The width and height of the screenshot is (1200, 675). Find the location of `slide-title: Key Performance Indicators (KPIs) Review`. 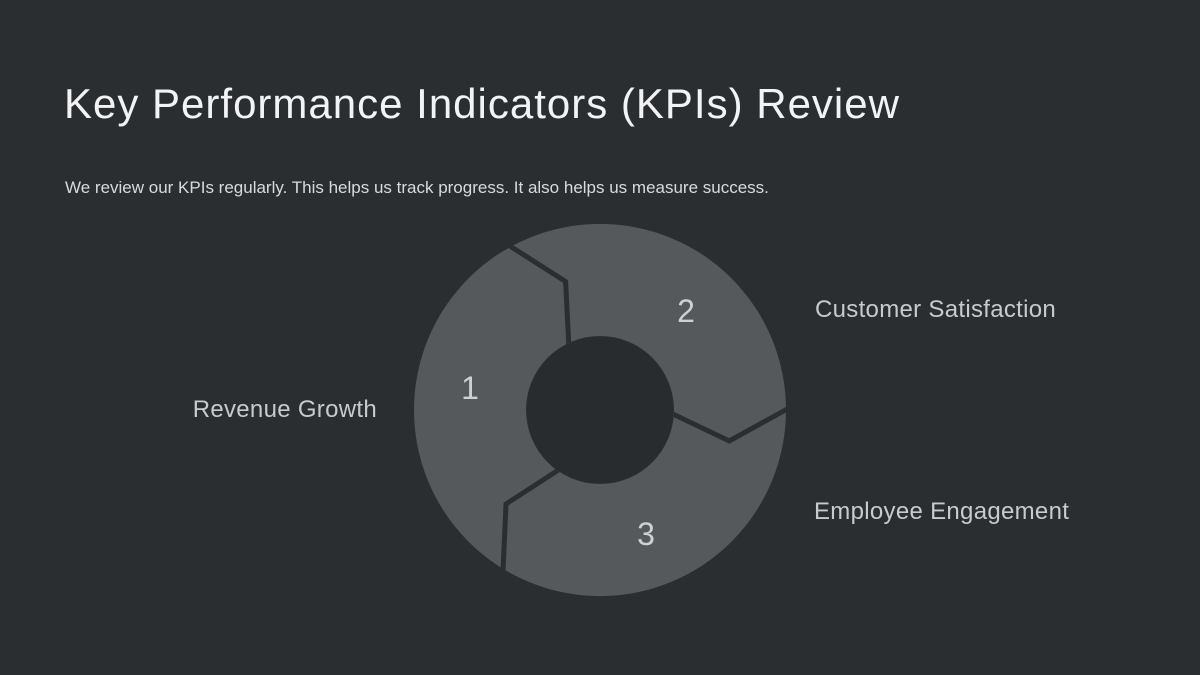

slide-title: Key Performance Indicators (KPIs) Review is located at coordinates (482, 103).